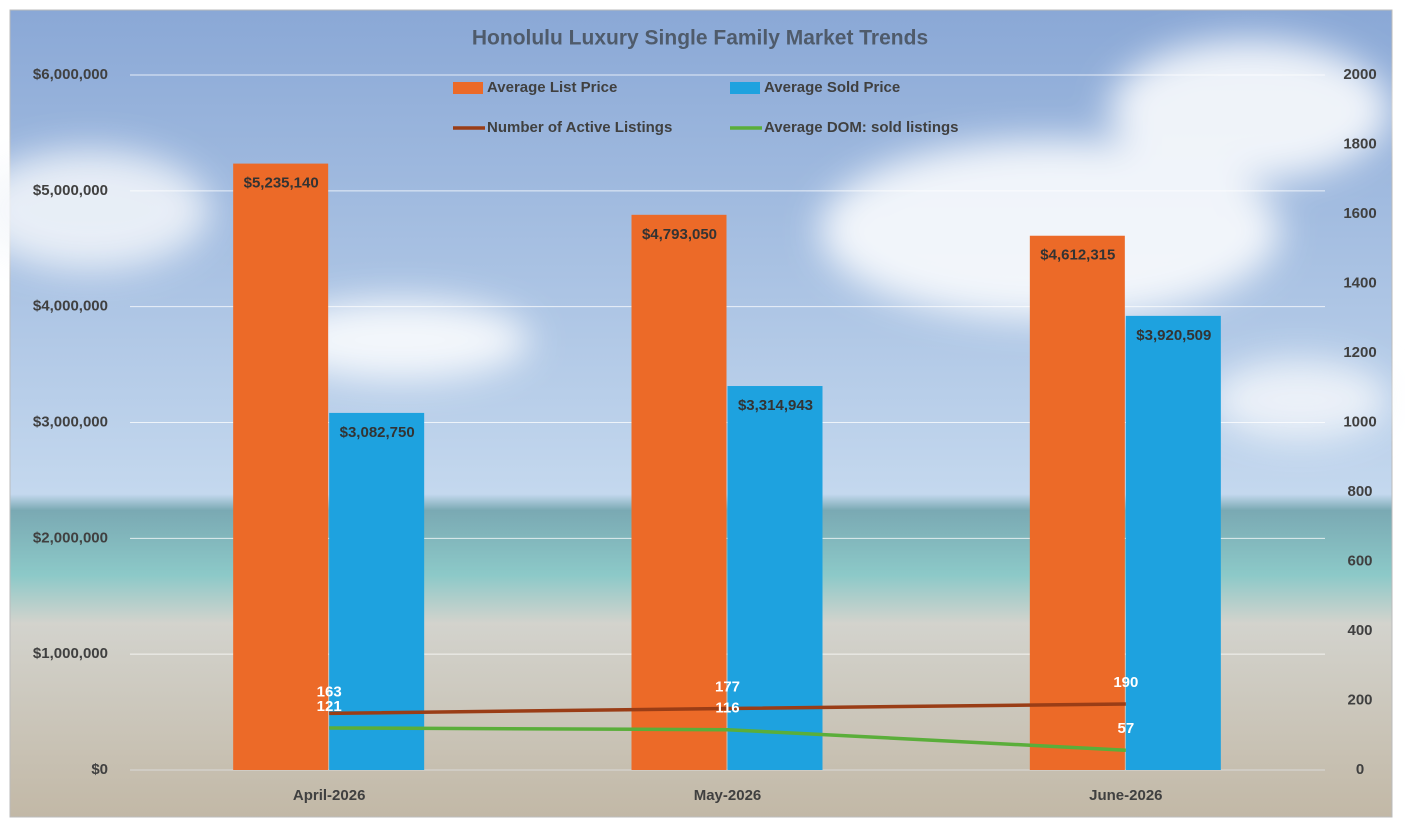 This screenshot has height=830, width=1405. Describe the element at coordinates (728, 795) in the screenshot. I see `x-tick-label: May-2026` at that location.